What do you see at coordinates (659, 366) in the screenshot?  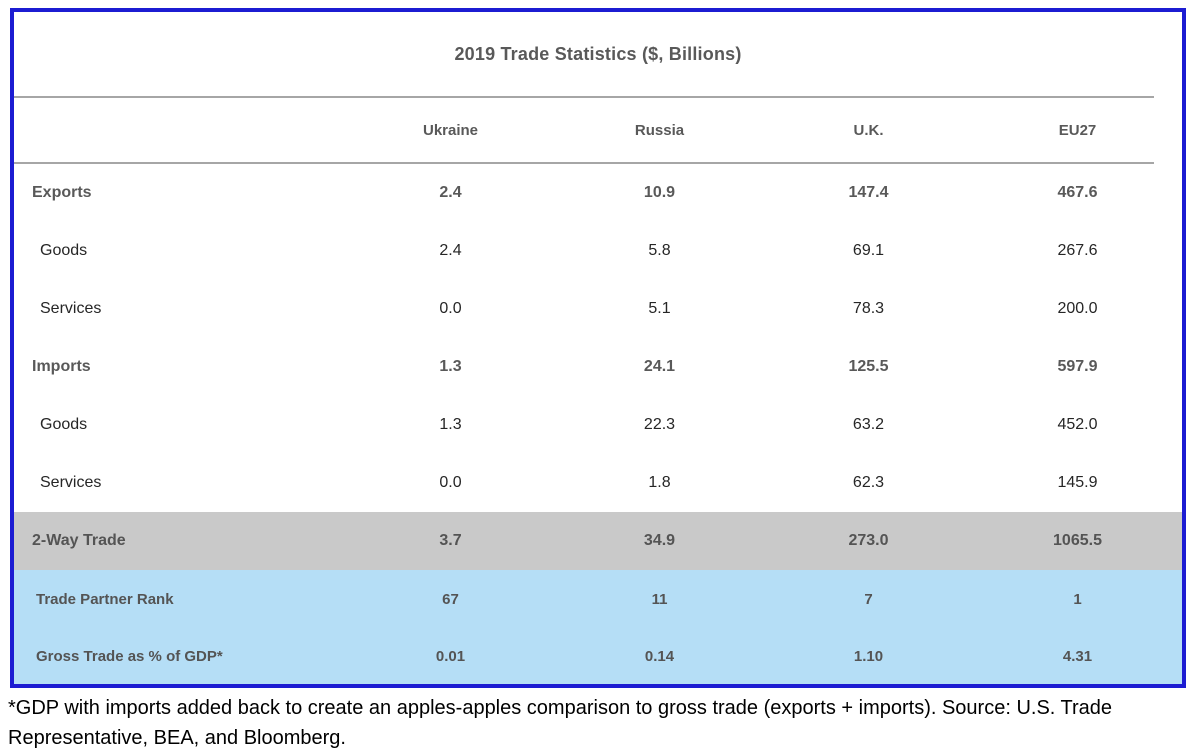 I see `cell-value: 24.1` at bounding box center [659, 366].